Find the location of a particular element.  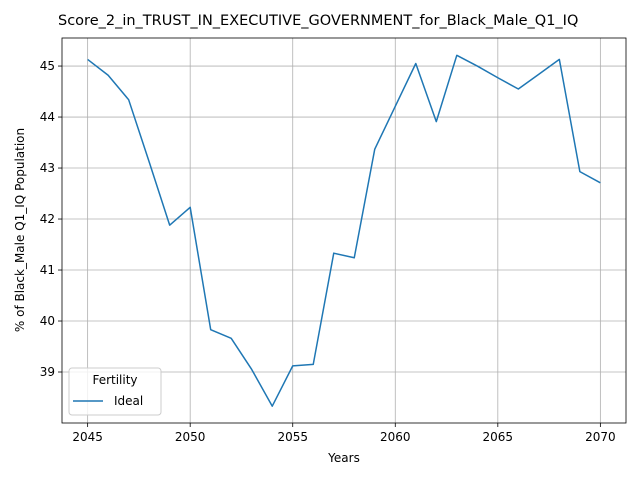

legend: Fertility Ideal is located at coordinates (115, 391).